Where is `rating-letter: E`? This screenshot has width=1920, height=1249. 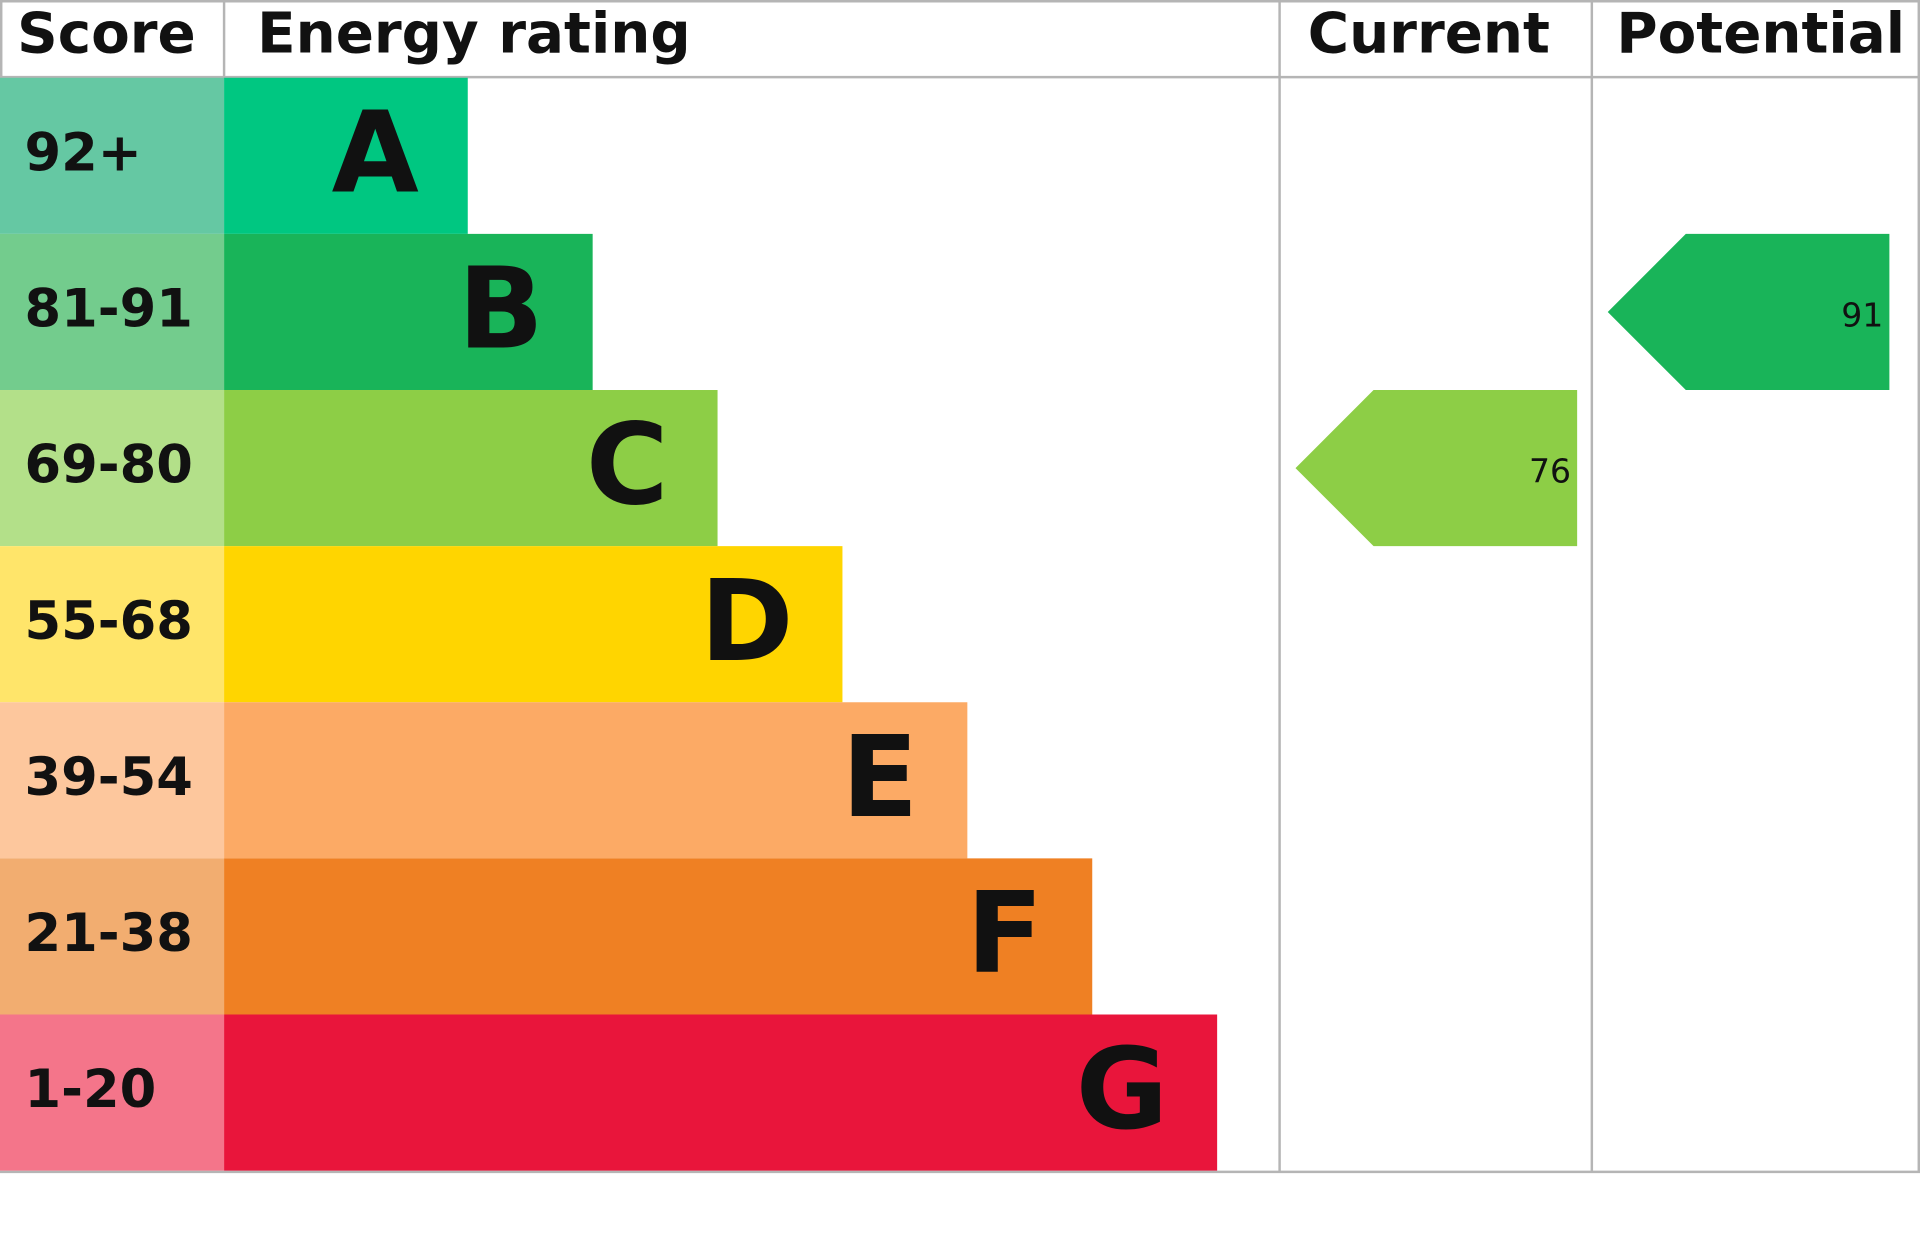
rating-letter: E is located at coordinates (879, 777).